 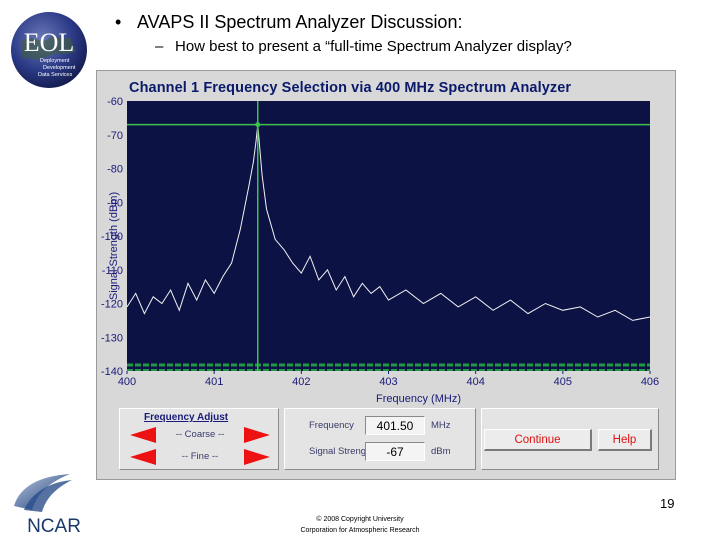 I want to click on fine-adjust-row: -- Fine --, so click(x=200, y=457).